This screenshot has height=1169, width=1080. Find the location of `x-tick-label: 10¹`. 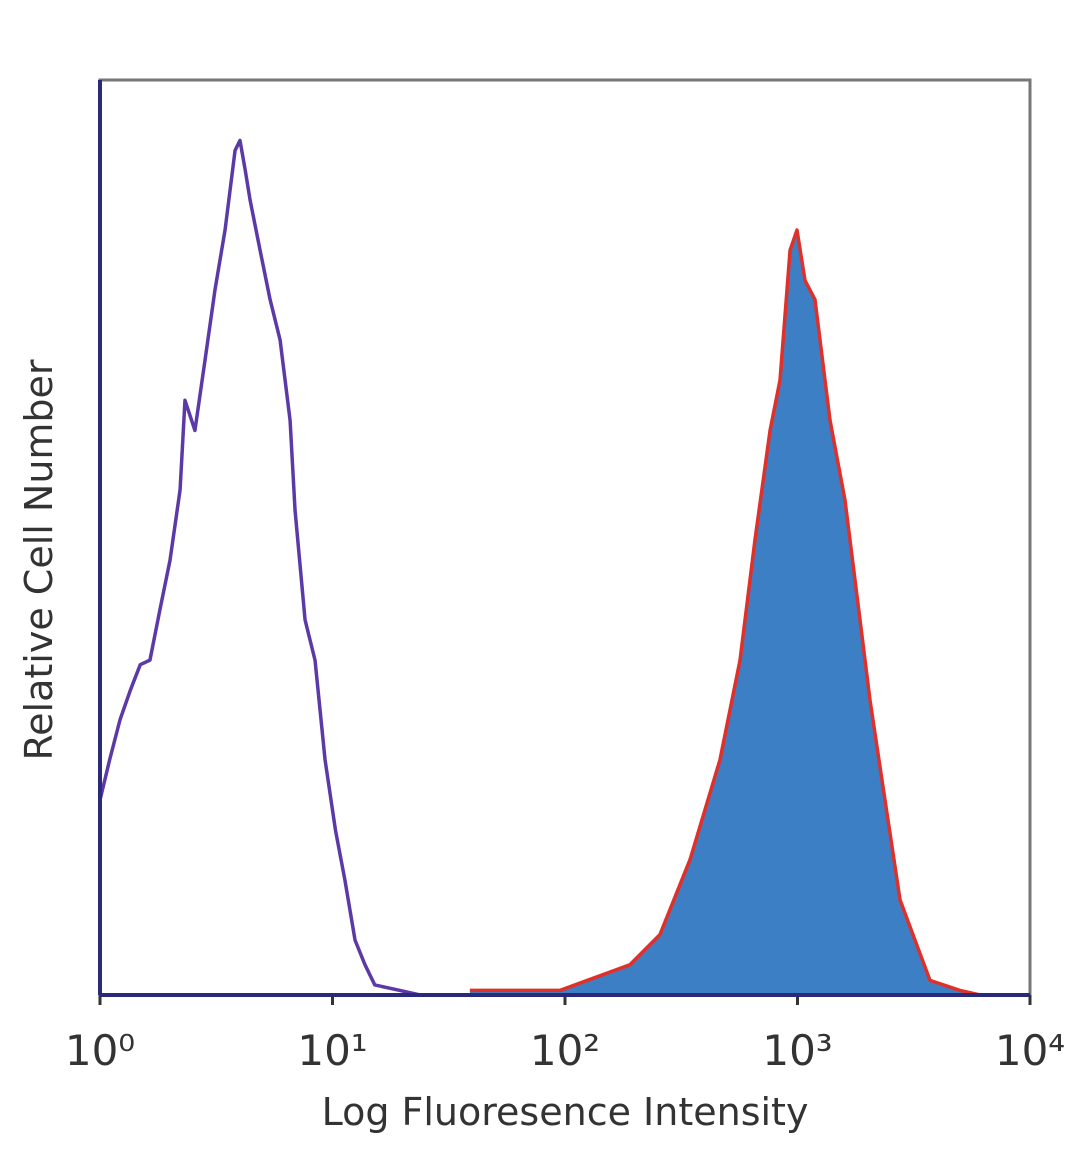

x-tick-label: 10¹ is located at coordinates (332, 1050).